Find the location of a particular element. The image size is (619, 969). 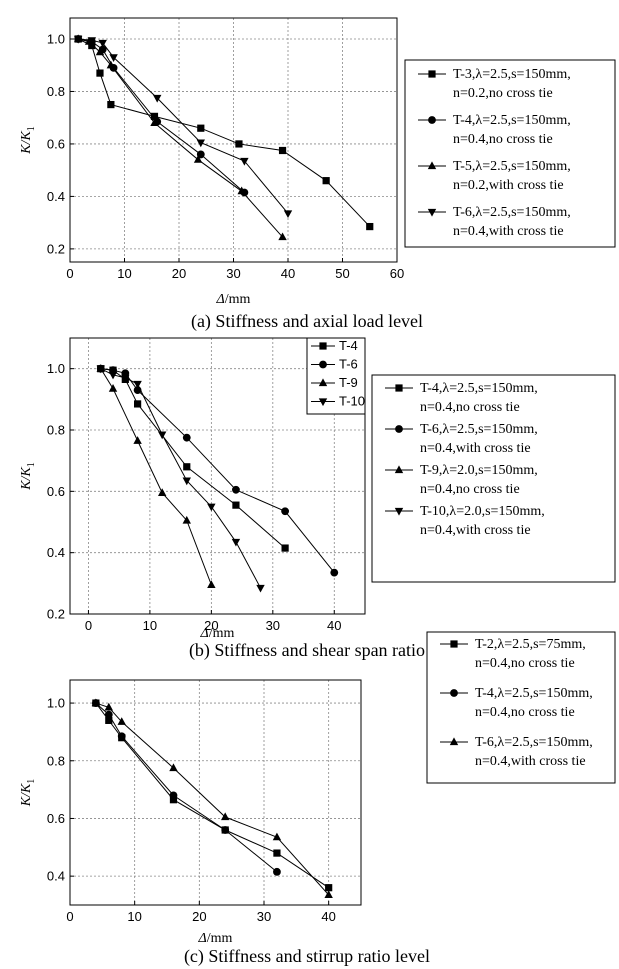

chart-caption: (a) Stiffness and axial load level is located at coordinates (307, 321).